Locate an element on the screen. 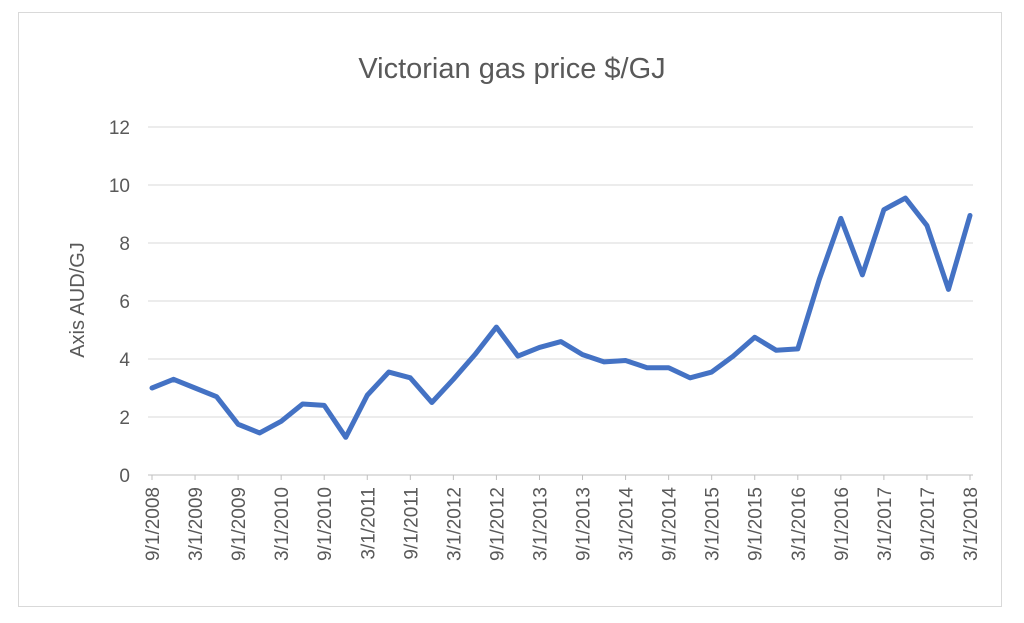 The image size is (1024, 623). y-tick-label: 6 is located at coordinates (124, 302).